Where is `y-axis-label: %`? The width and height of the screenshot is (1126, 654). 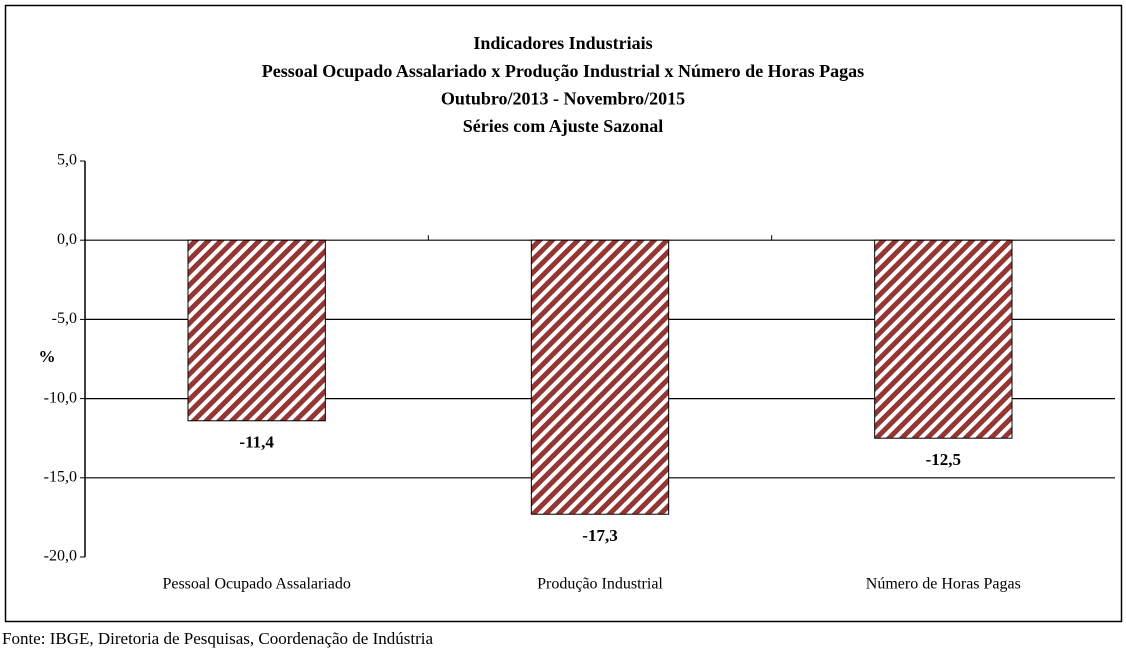 y-axis-label: % is located at coordinates (47, 356).